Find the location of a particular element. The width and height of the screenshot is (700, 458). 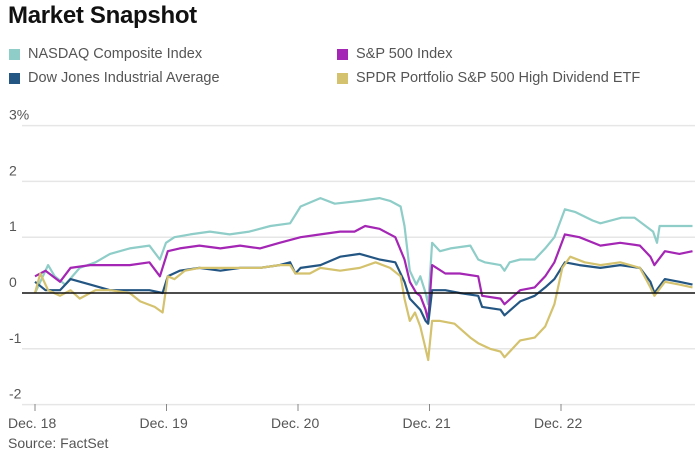

legend-swatch-nasdaq is located at coordinates (14, 54).